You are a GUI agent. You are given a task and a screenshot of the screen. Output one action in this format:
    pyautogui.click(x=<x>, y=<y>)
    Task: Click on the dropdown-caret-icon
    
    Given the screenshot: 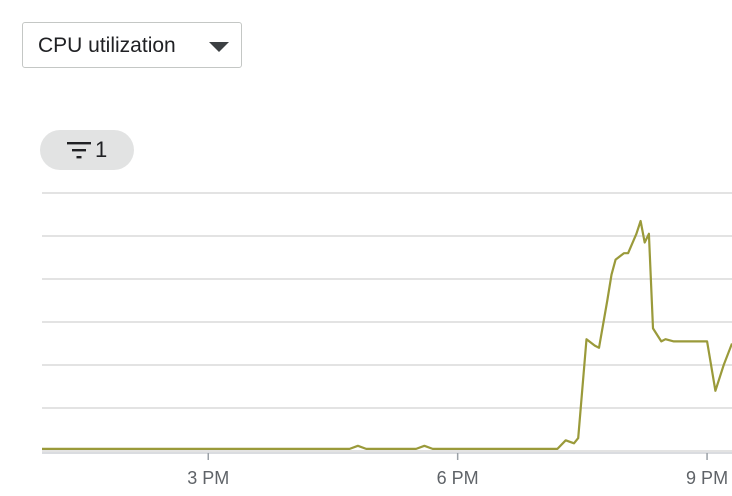 What is the action you would take?
    pyautogui.click(x=219, y=47)
    